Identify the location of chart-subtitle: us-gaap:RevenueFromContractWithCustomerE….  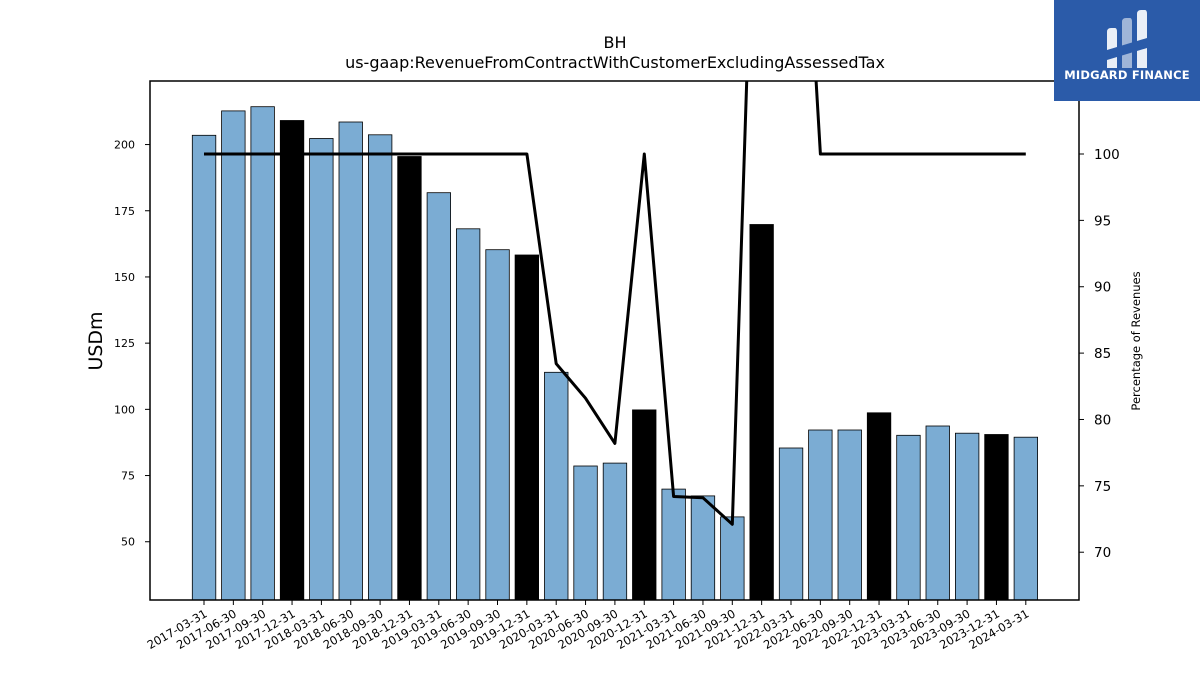
(615, 62).